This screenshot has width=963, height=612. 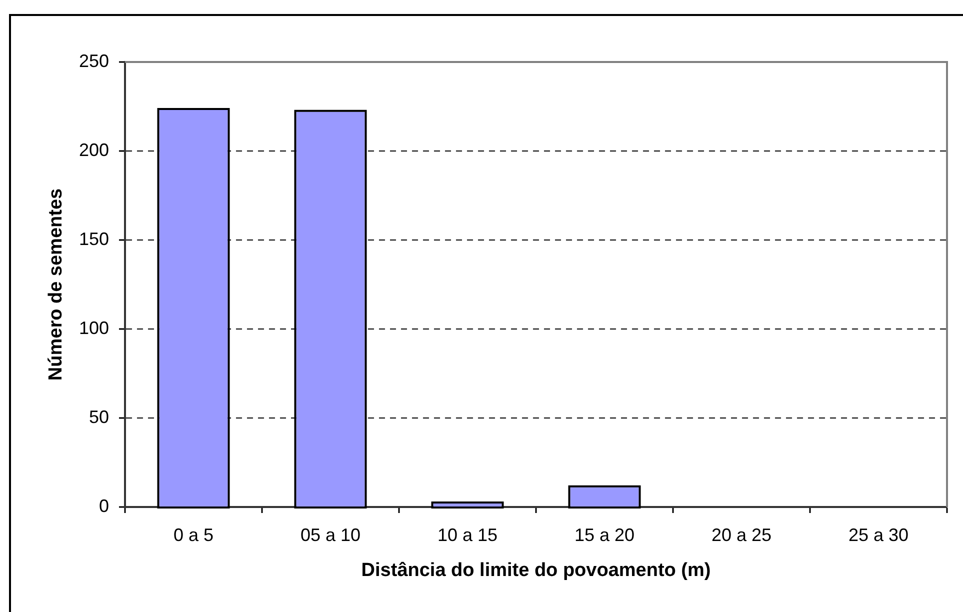 What do you see at coordinates (93, 150) in the screenshot?
I see `y-tick-label: 200` at bounding box center [93, 150].